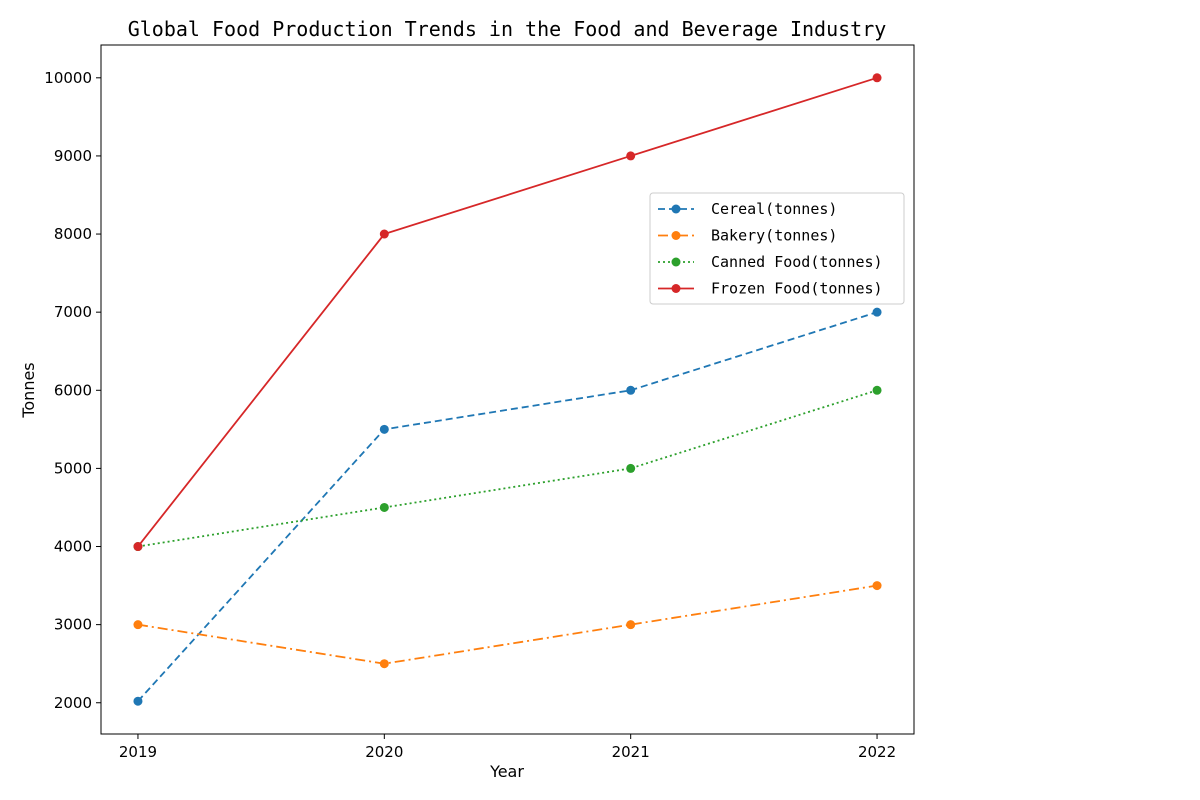  What do you see at coordinates (73, 390) in the screenshot?
I see `y-tick-label: 6000` at bounding box center [73, 390].